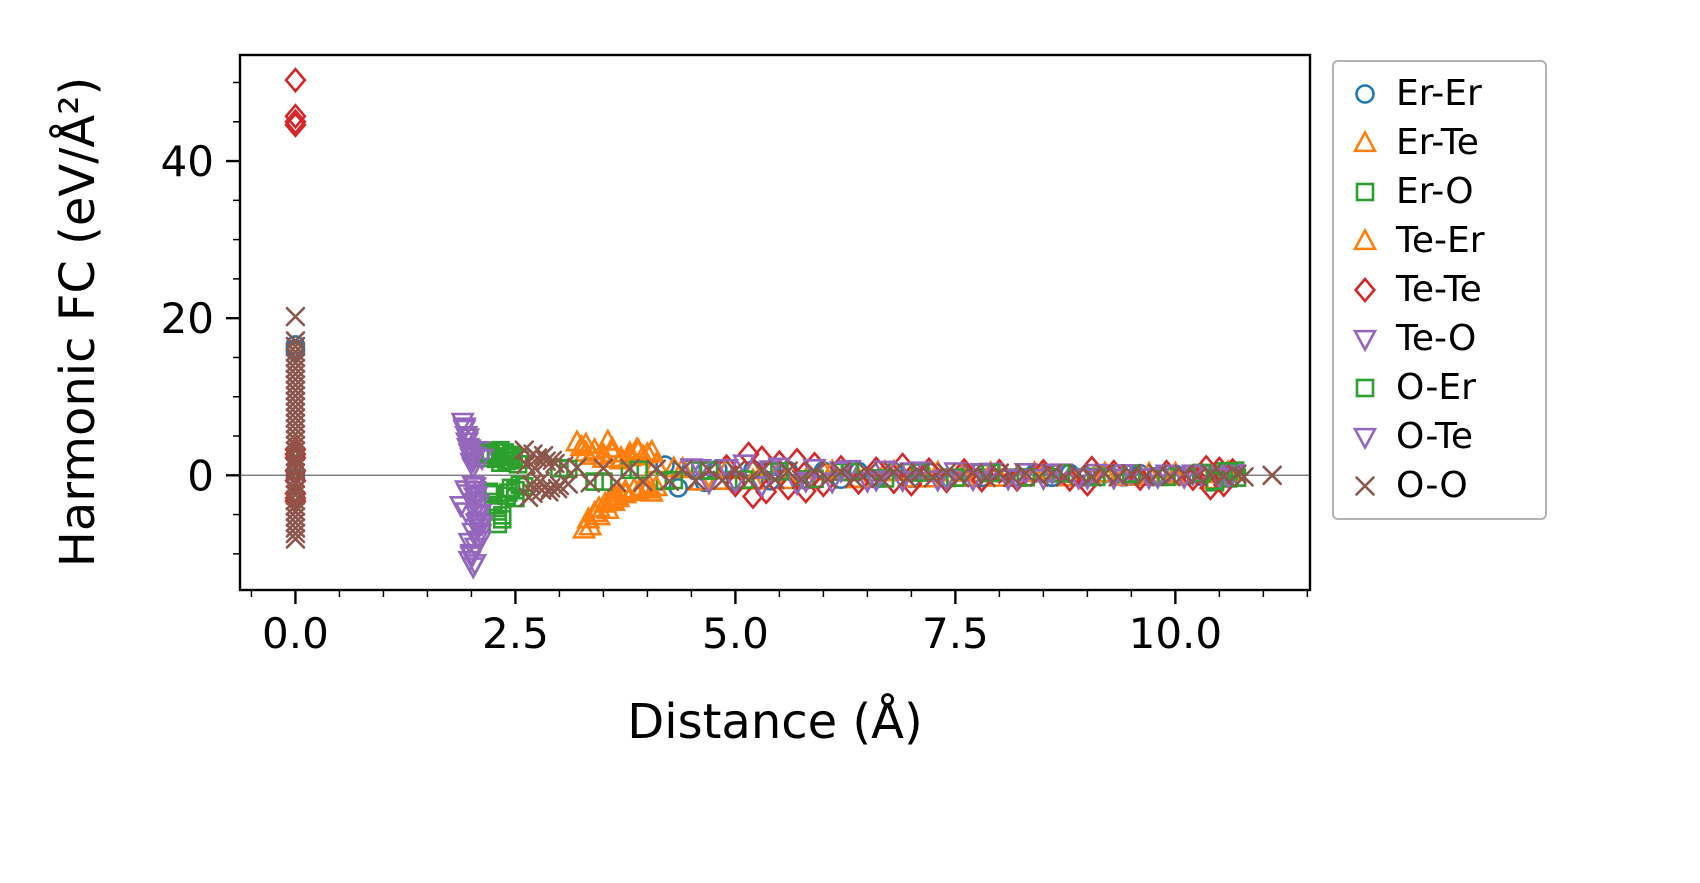 This screenshot has height=883, width=1700. Describe the element at coordinates (200, 475) in the screenshot. I see `y-tick-label: 0` at that location.